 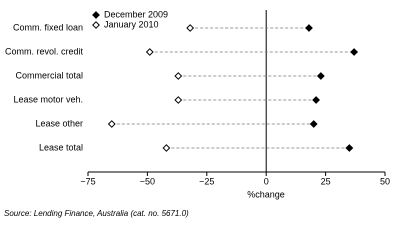 I want to click on x-axis-label: %change, so click(x=266, y=194).